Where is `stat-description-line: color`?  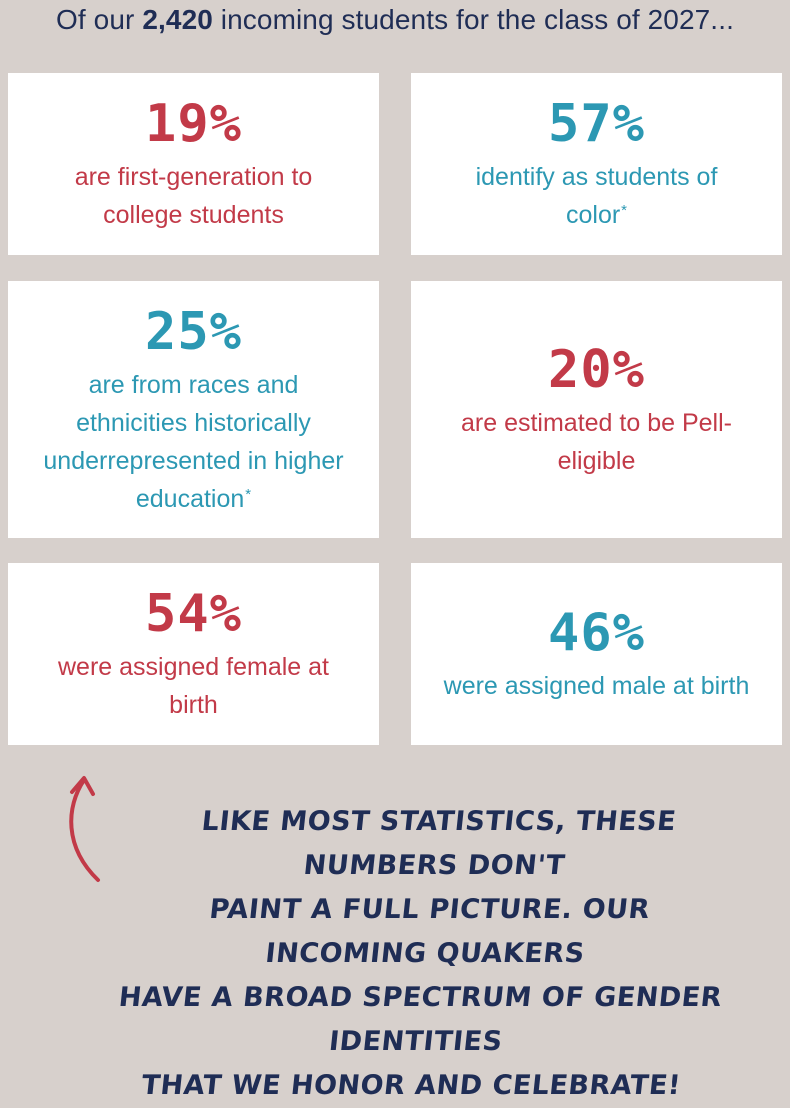 stat-description-line: color is located at coordinates (593, 215).